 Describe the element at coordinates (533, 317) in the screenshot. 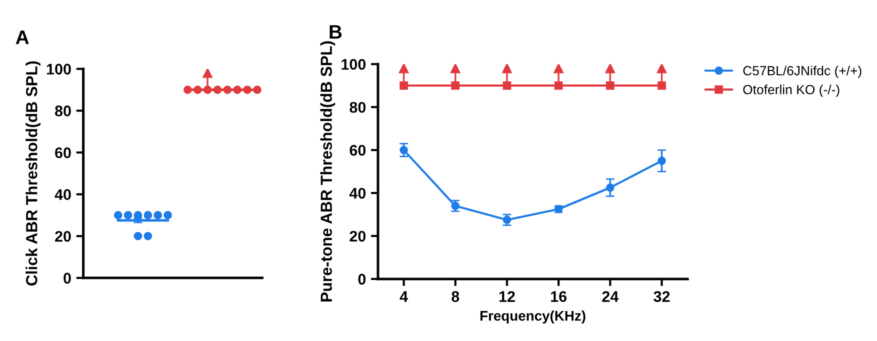

I see `x-axis-title: Frequency(KHz)` at that location.